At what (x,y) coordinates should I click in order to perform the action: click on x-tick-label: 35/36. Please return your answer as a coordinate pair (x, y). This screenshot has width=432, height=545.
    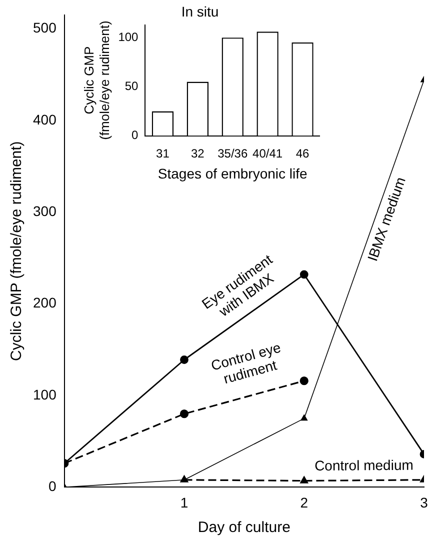
    Looking at the image, I should click on (233, 153).